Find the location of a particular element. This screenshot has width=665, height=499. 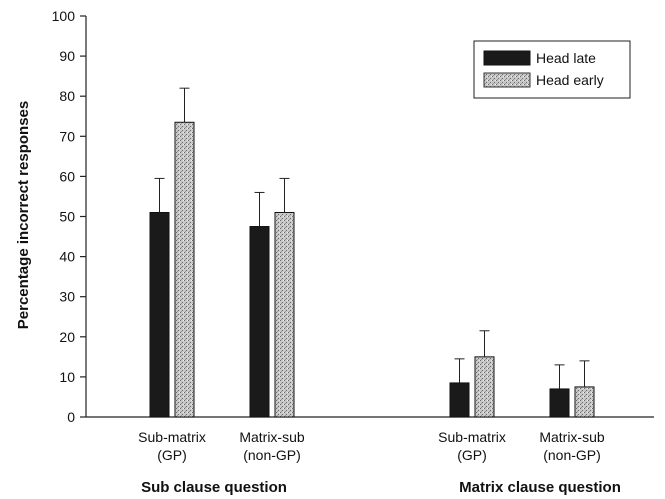

y-tick-label: 40 is located at coordinates (67, 257).